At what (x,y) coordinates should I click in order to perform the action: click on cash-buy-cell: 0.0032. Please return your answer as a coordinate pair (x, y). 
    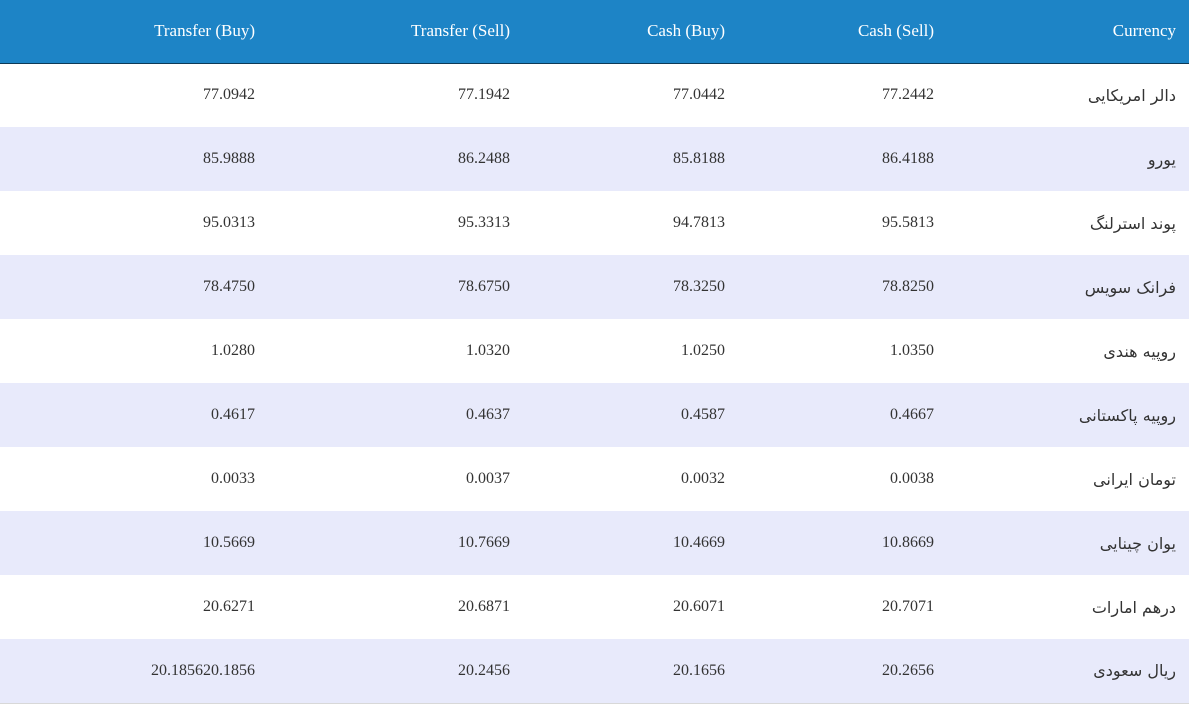
    Looking at the image, I should click on (703, 478).